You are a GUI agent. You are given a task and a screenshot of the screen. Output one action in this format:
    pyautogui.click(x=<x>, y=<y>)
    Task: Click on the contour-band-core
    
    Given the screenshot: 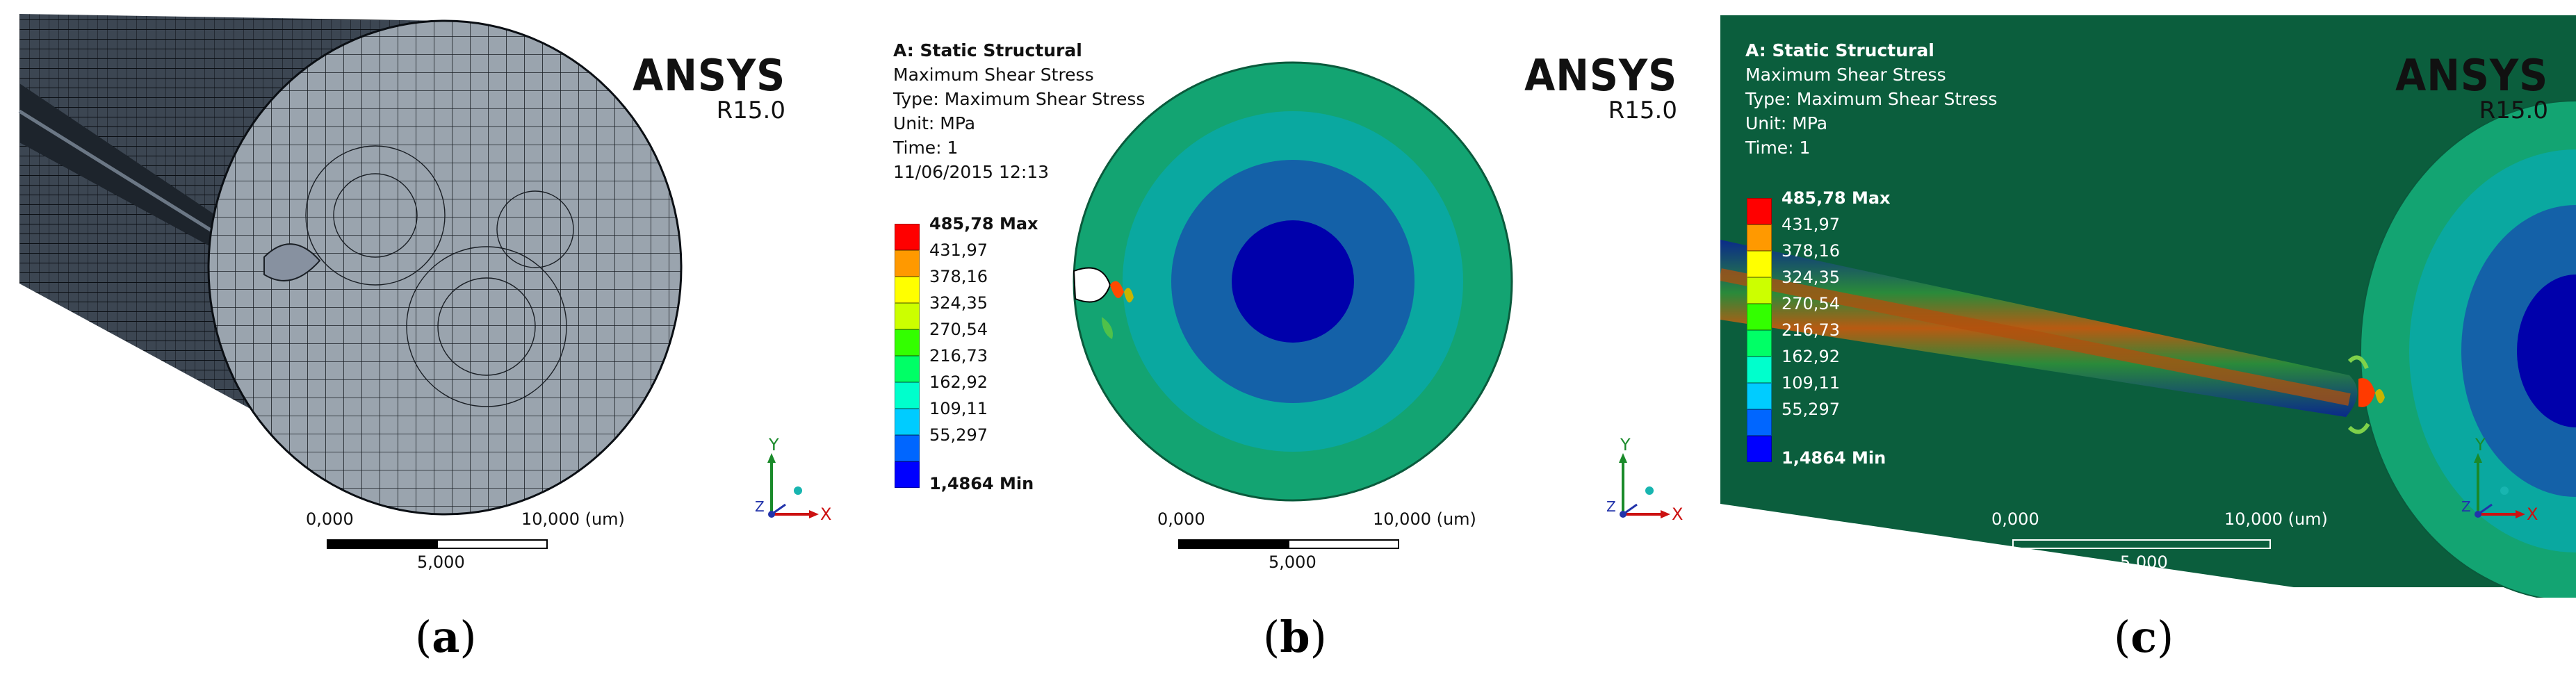 What is the action you would take?
    pyautogui.click(x=1293, y=281)
    